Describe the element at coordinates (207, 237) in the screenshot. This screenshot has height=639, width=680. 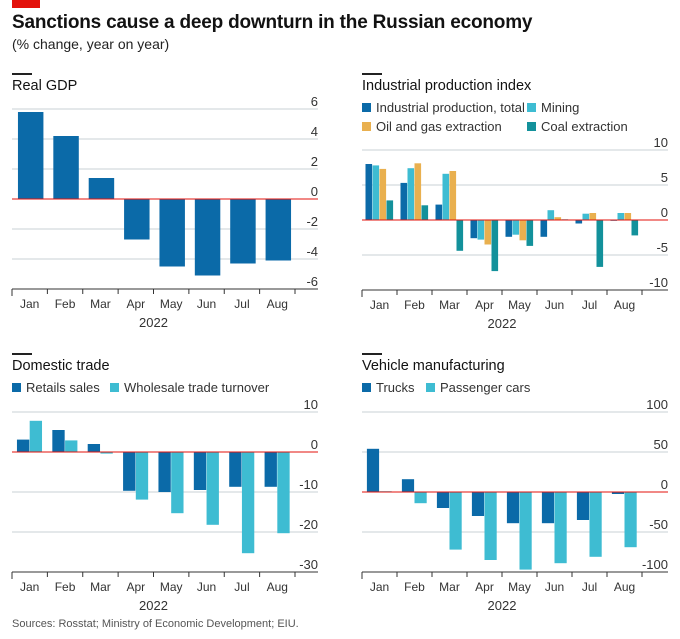
I see `bar-gdp-real-gdp-jun` at that location.